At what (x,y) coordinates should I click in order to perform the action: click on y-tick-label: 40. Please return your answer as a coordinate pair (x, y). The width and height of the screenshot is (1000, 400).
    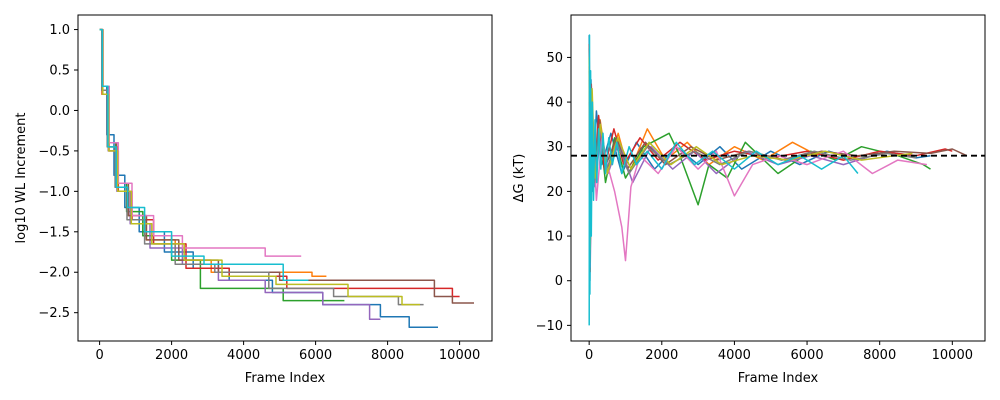
    Looking at the image, I should click on (554, 103).